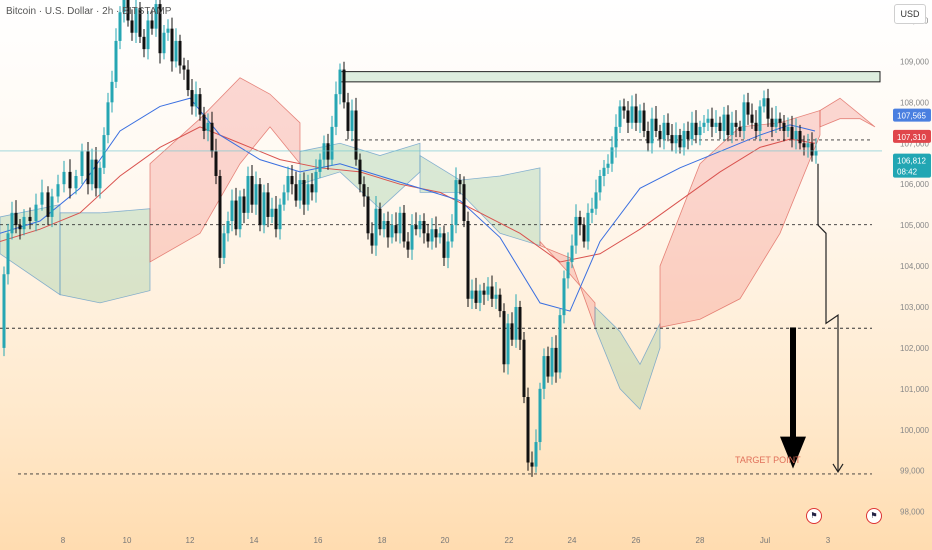  I want to click on price-tag-label: 107,310, so click(911, 137).